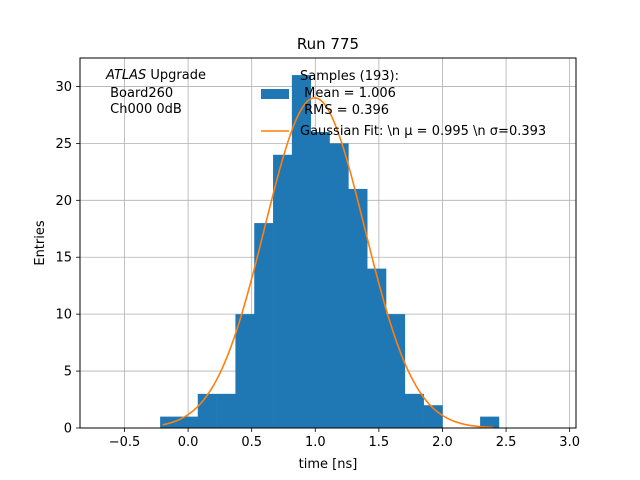 This screenshot has height=480, width=640. Describe the element at coordinates (68, 372) in the screenshot. I see `y-tick-label: 5` at that location.